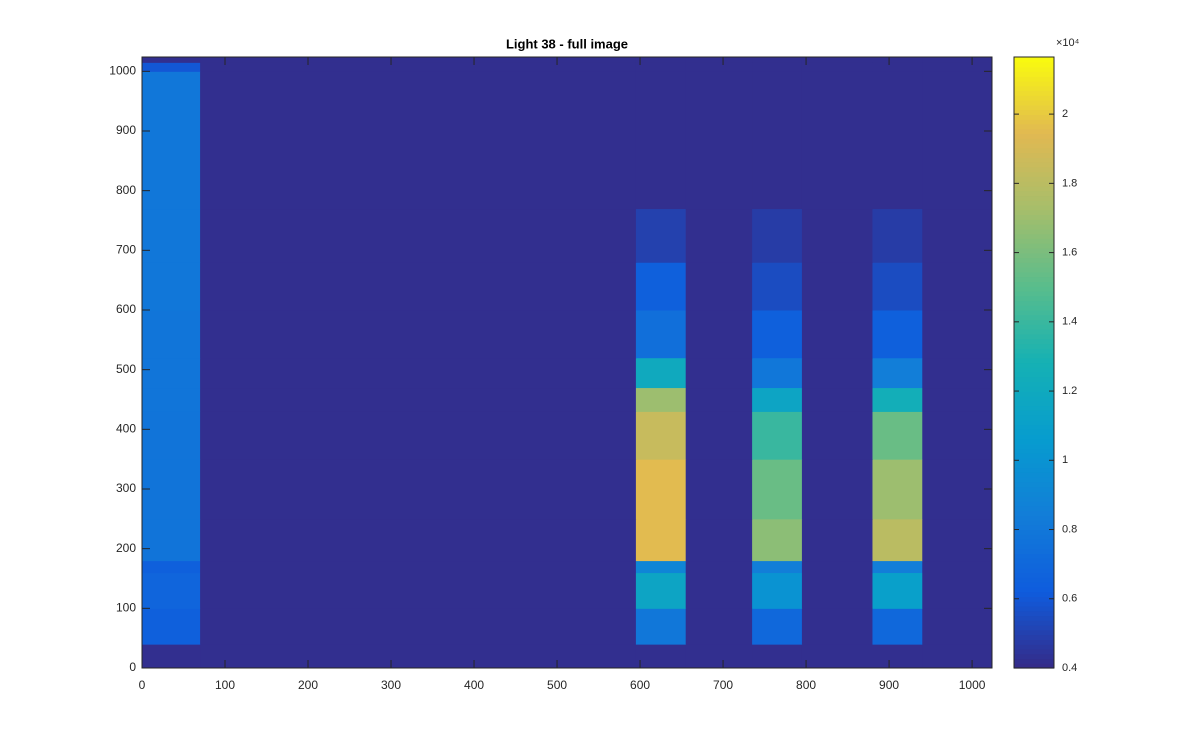 The image size is (1200, 750). What do you see at coordinates (126, 190) in the screenshot?
I see `y-tick-label: 800` at bounding box center [126, 190].